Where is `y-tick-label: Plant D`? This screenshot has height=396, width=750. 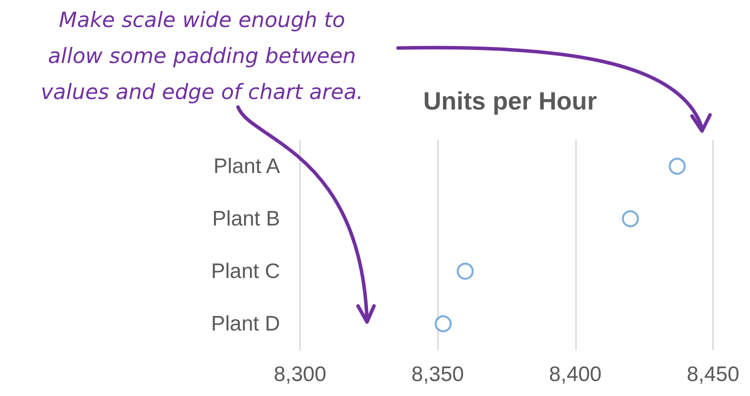 y-tick-label: Plant D is located at coordinates (245, 324).